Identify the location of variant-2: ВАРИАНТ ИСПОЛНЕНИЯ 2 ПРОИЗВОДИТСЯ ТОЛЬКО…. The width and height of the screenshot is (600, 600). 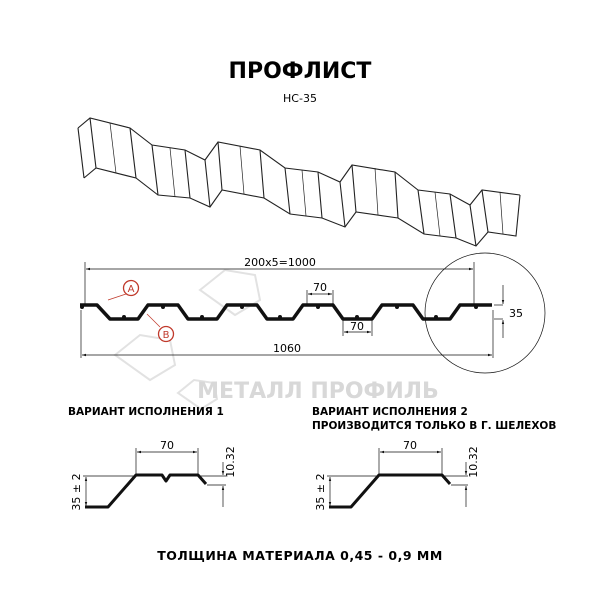
(434, 458).